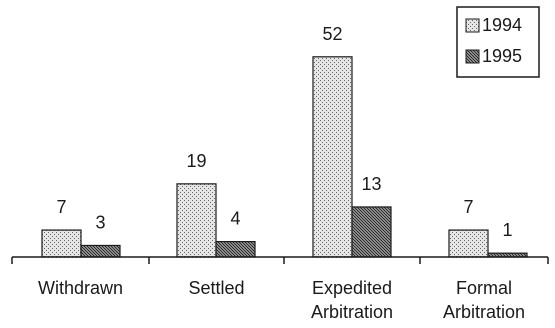  What do you see at coordinates (196, 161) in the screenshot?
I see `value-label-1994-1: 19` at bounding box center [196, 161].